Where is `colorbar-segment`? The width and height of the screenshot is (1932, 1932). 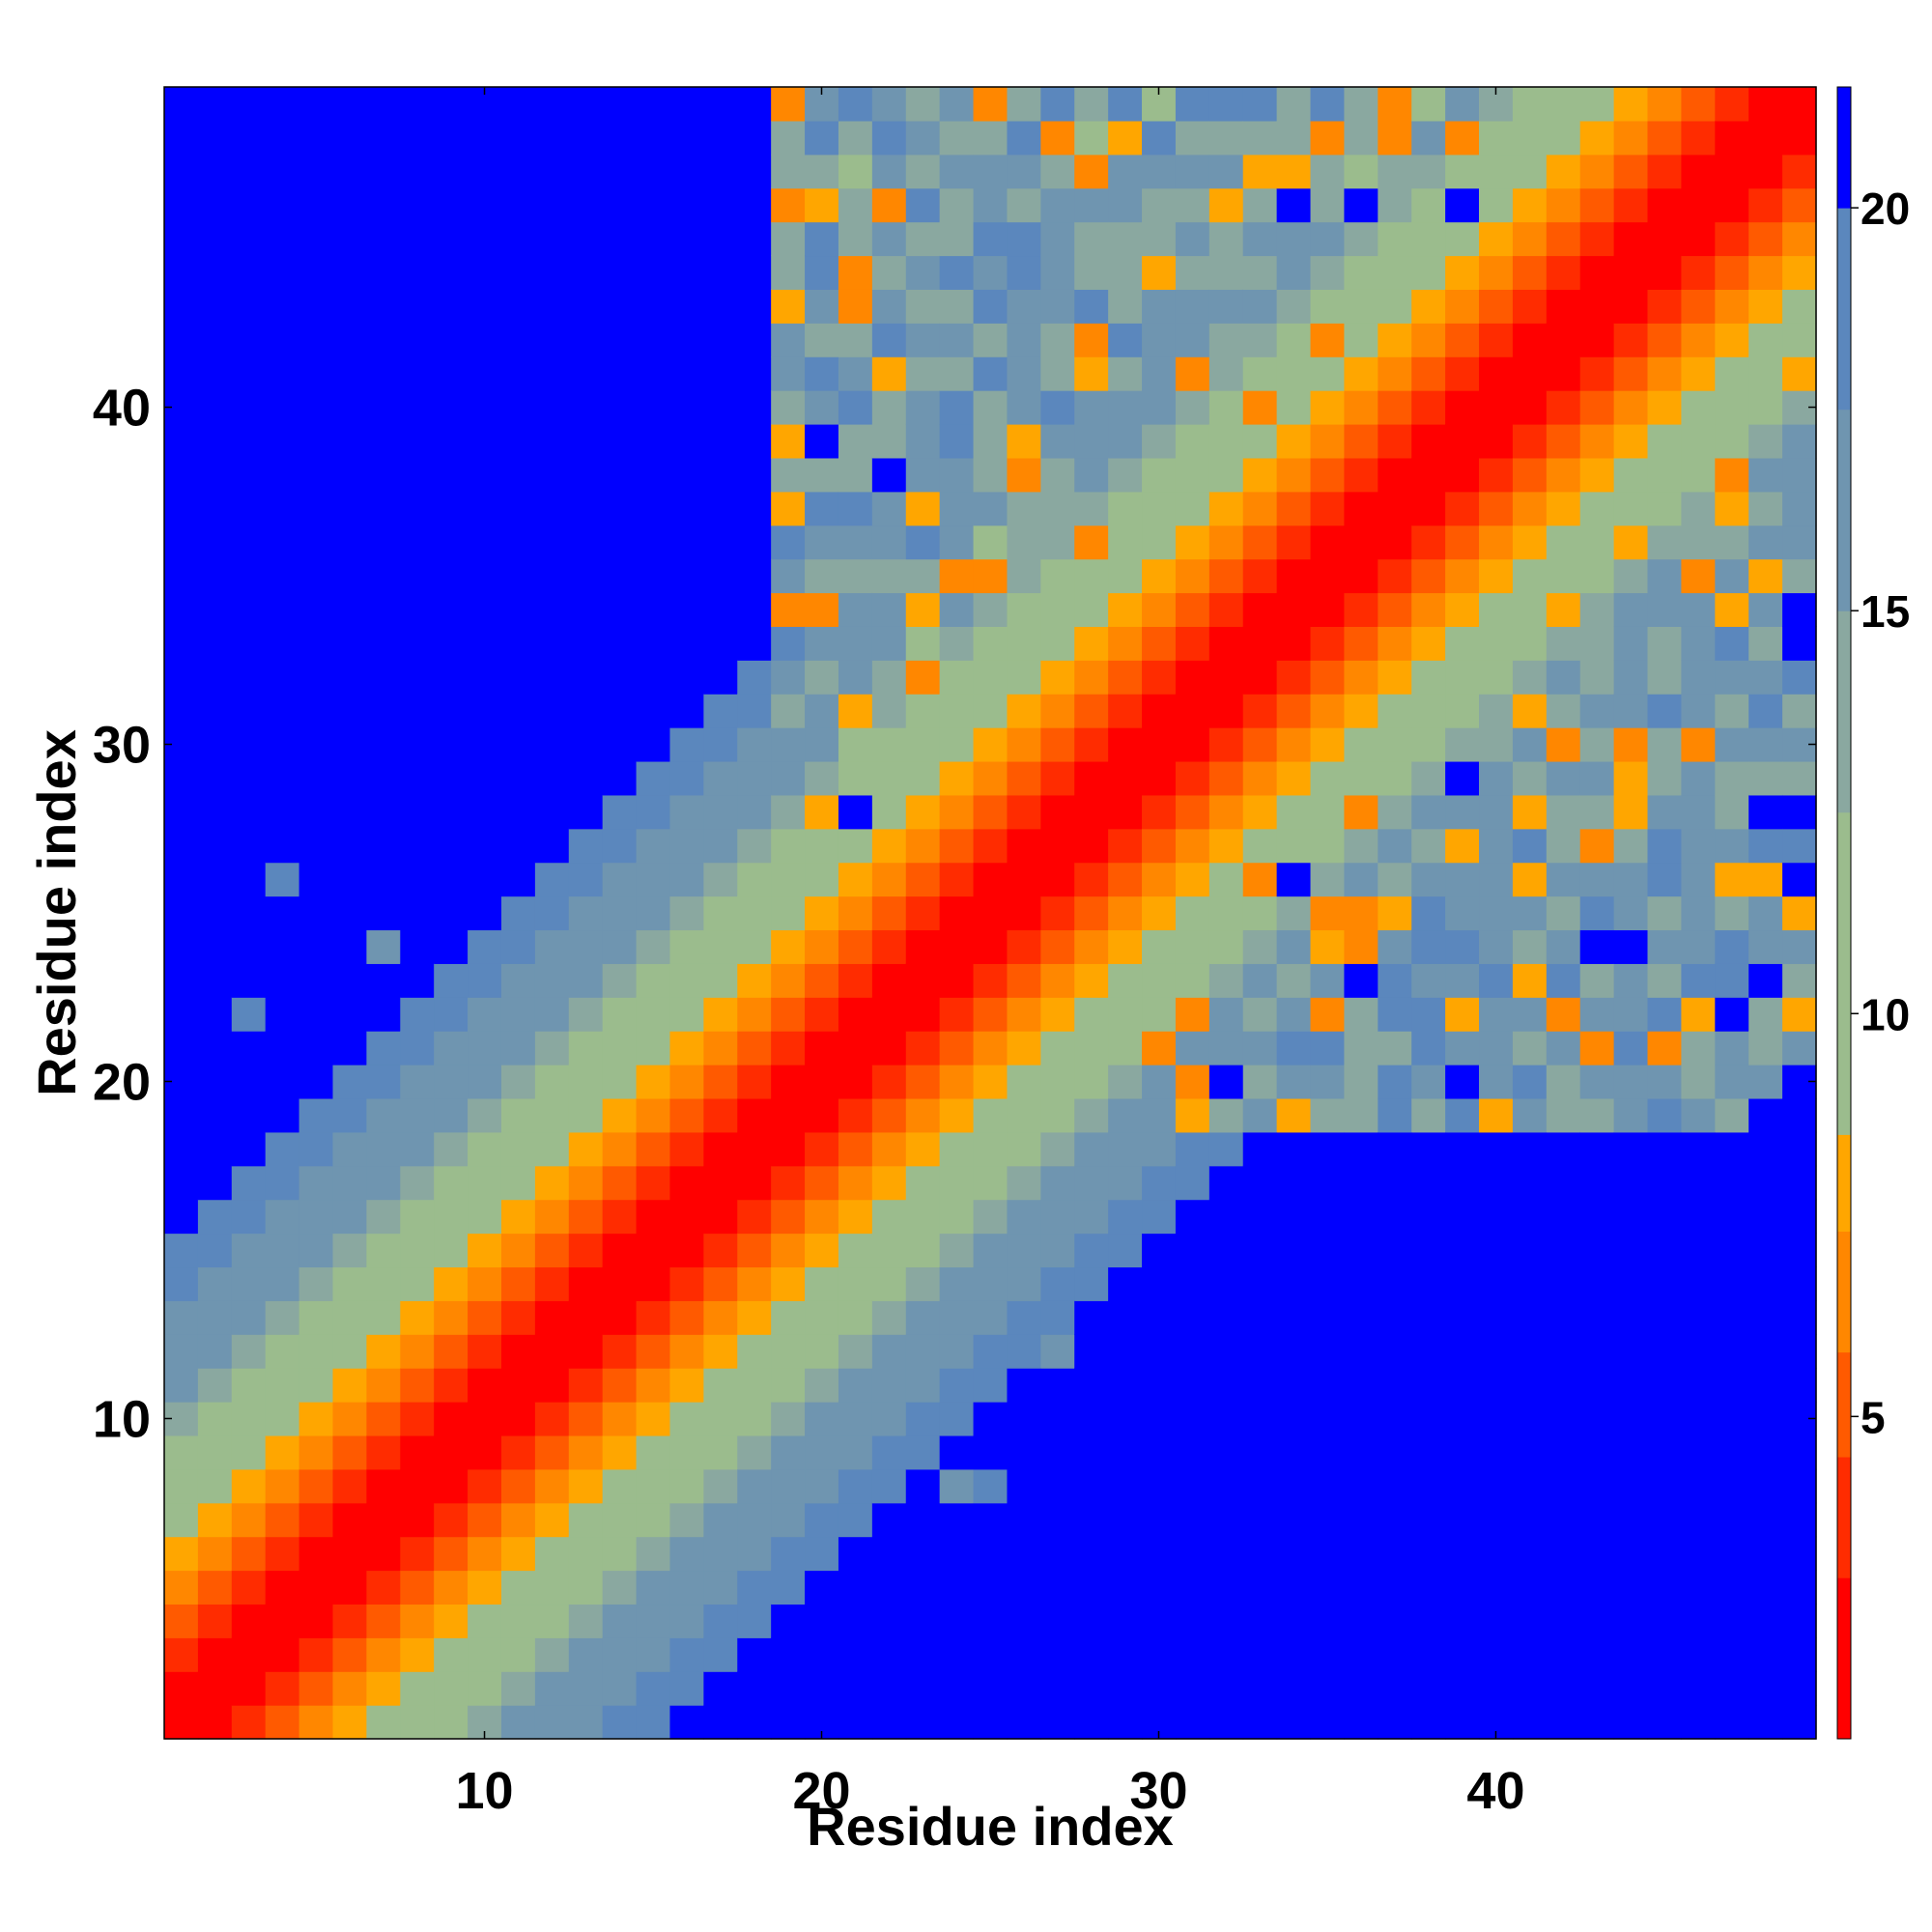
colorbar-segment is located at coordinates (1844, 510).